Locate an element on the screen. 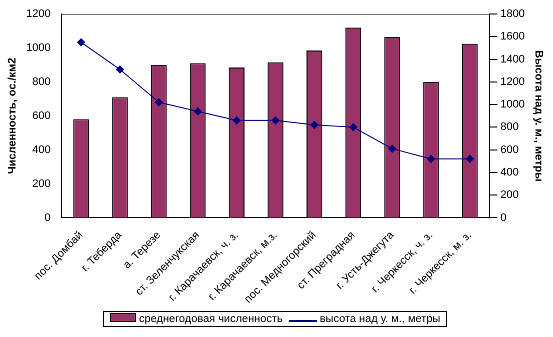 This screenshot has height=337, width=553. legend-label: среднегодовая численность is located at coordinates (210, 319).